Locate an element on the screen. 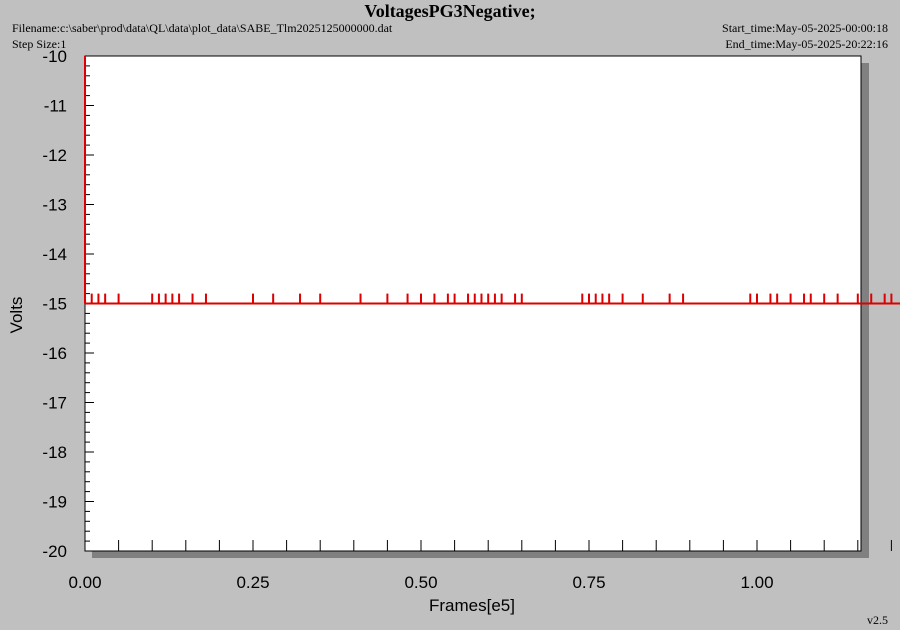  y-tick-label: -20 is located at coordinates (54, 551).